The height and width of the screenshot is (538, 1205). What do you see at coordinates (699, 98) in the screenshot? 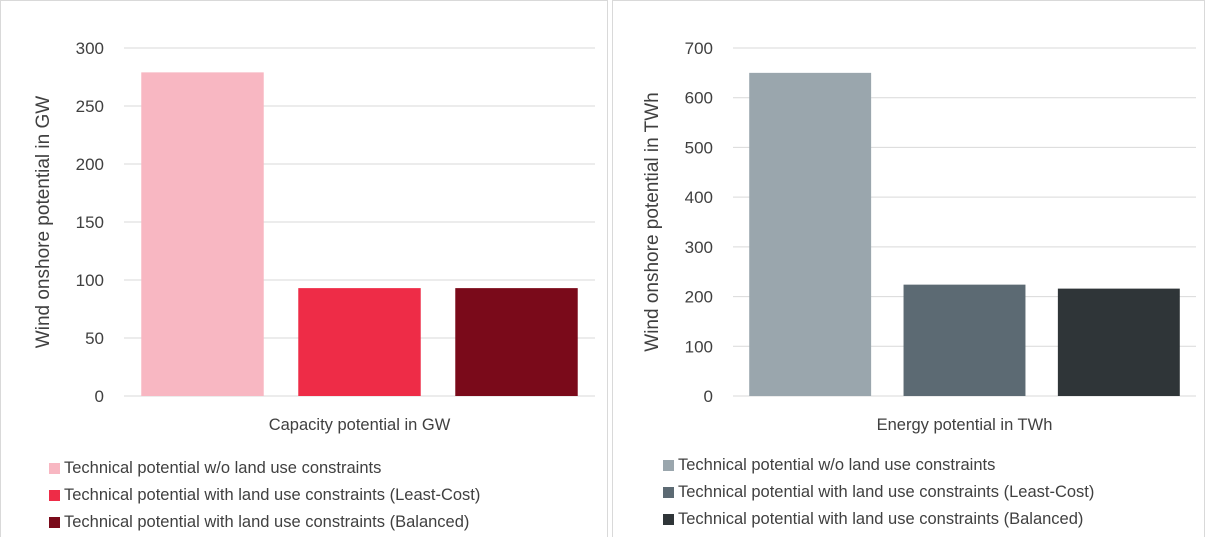
I see `y-tick-label: 600` at bounding box center [699, 98].